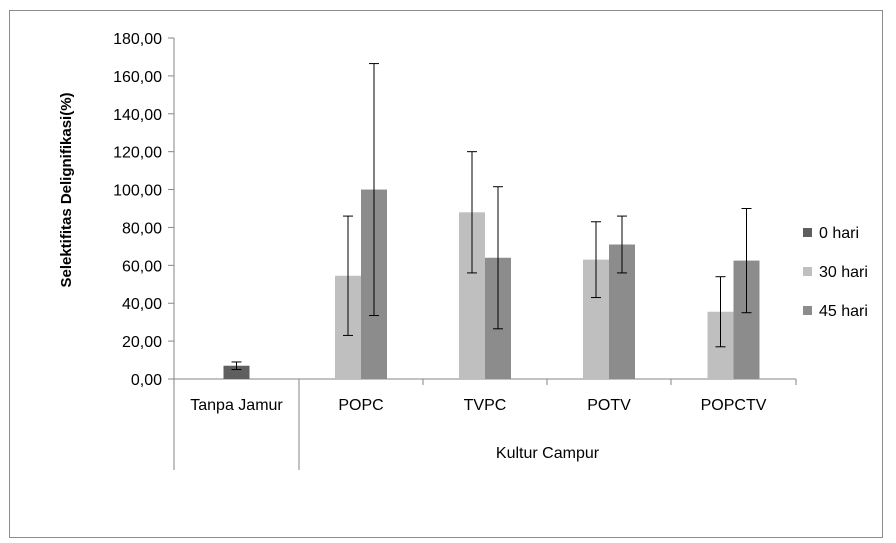 This screenshot has height=543, width=896. What do you see at coordinates (843, 272) in the screenshot?
I see `legend-label: 30 hari` at bounding box center [843, 272].